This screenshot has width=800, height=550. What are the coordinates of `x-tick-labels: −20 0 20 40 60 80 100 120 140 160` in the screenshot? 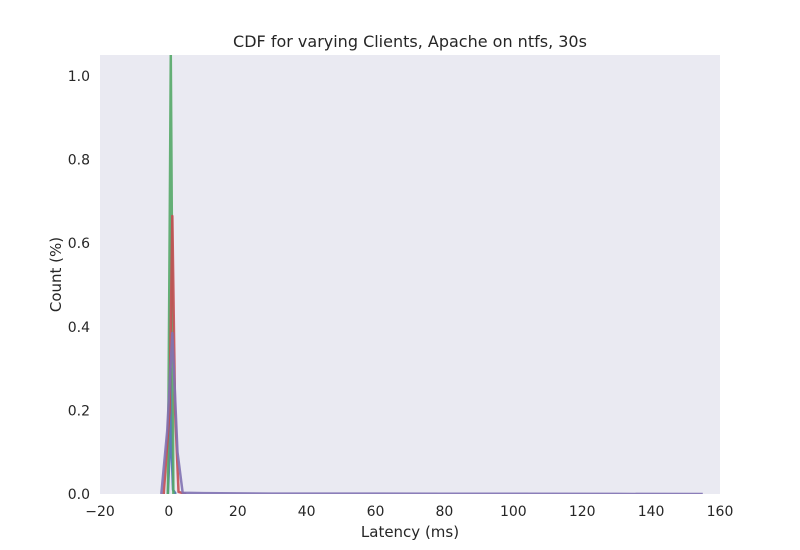 It's located at (409, 512).